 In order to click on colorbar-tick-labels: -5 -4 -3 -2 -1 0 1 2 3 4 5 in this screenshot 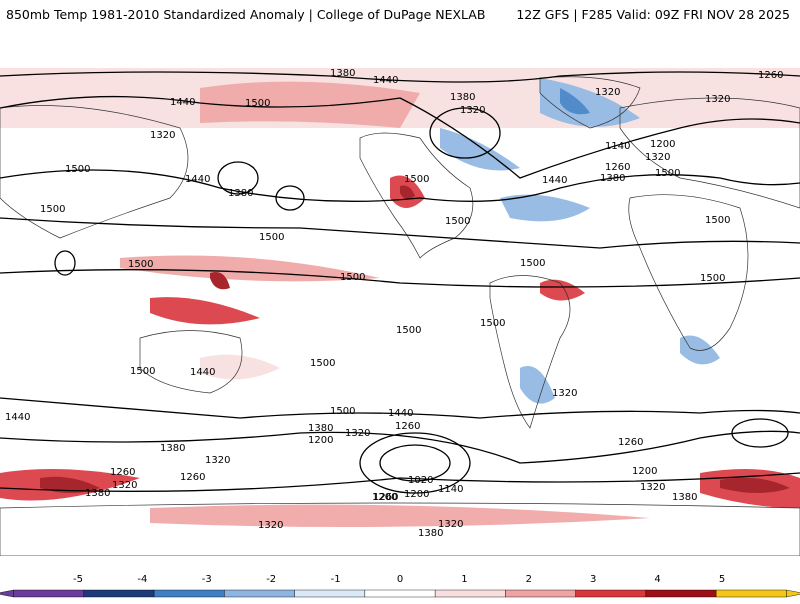, I will do `click(399, 579)`.